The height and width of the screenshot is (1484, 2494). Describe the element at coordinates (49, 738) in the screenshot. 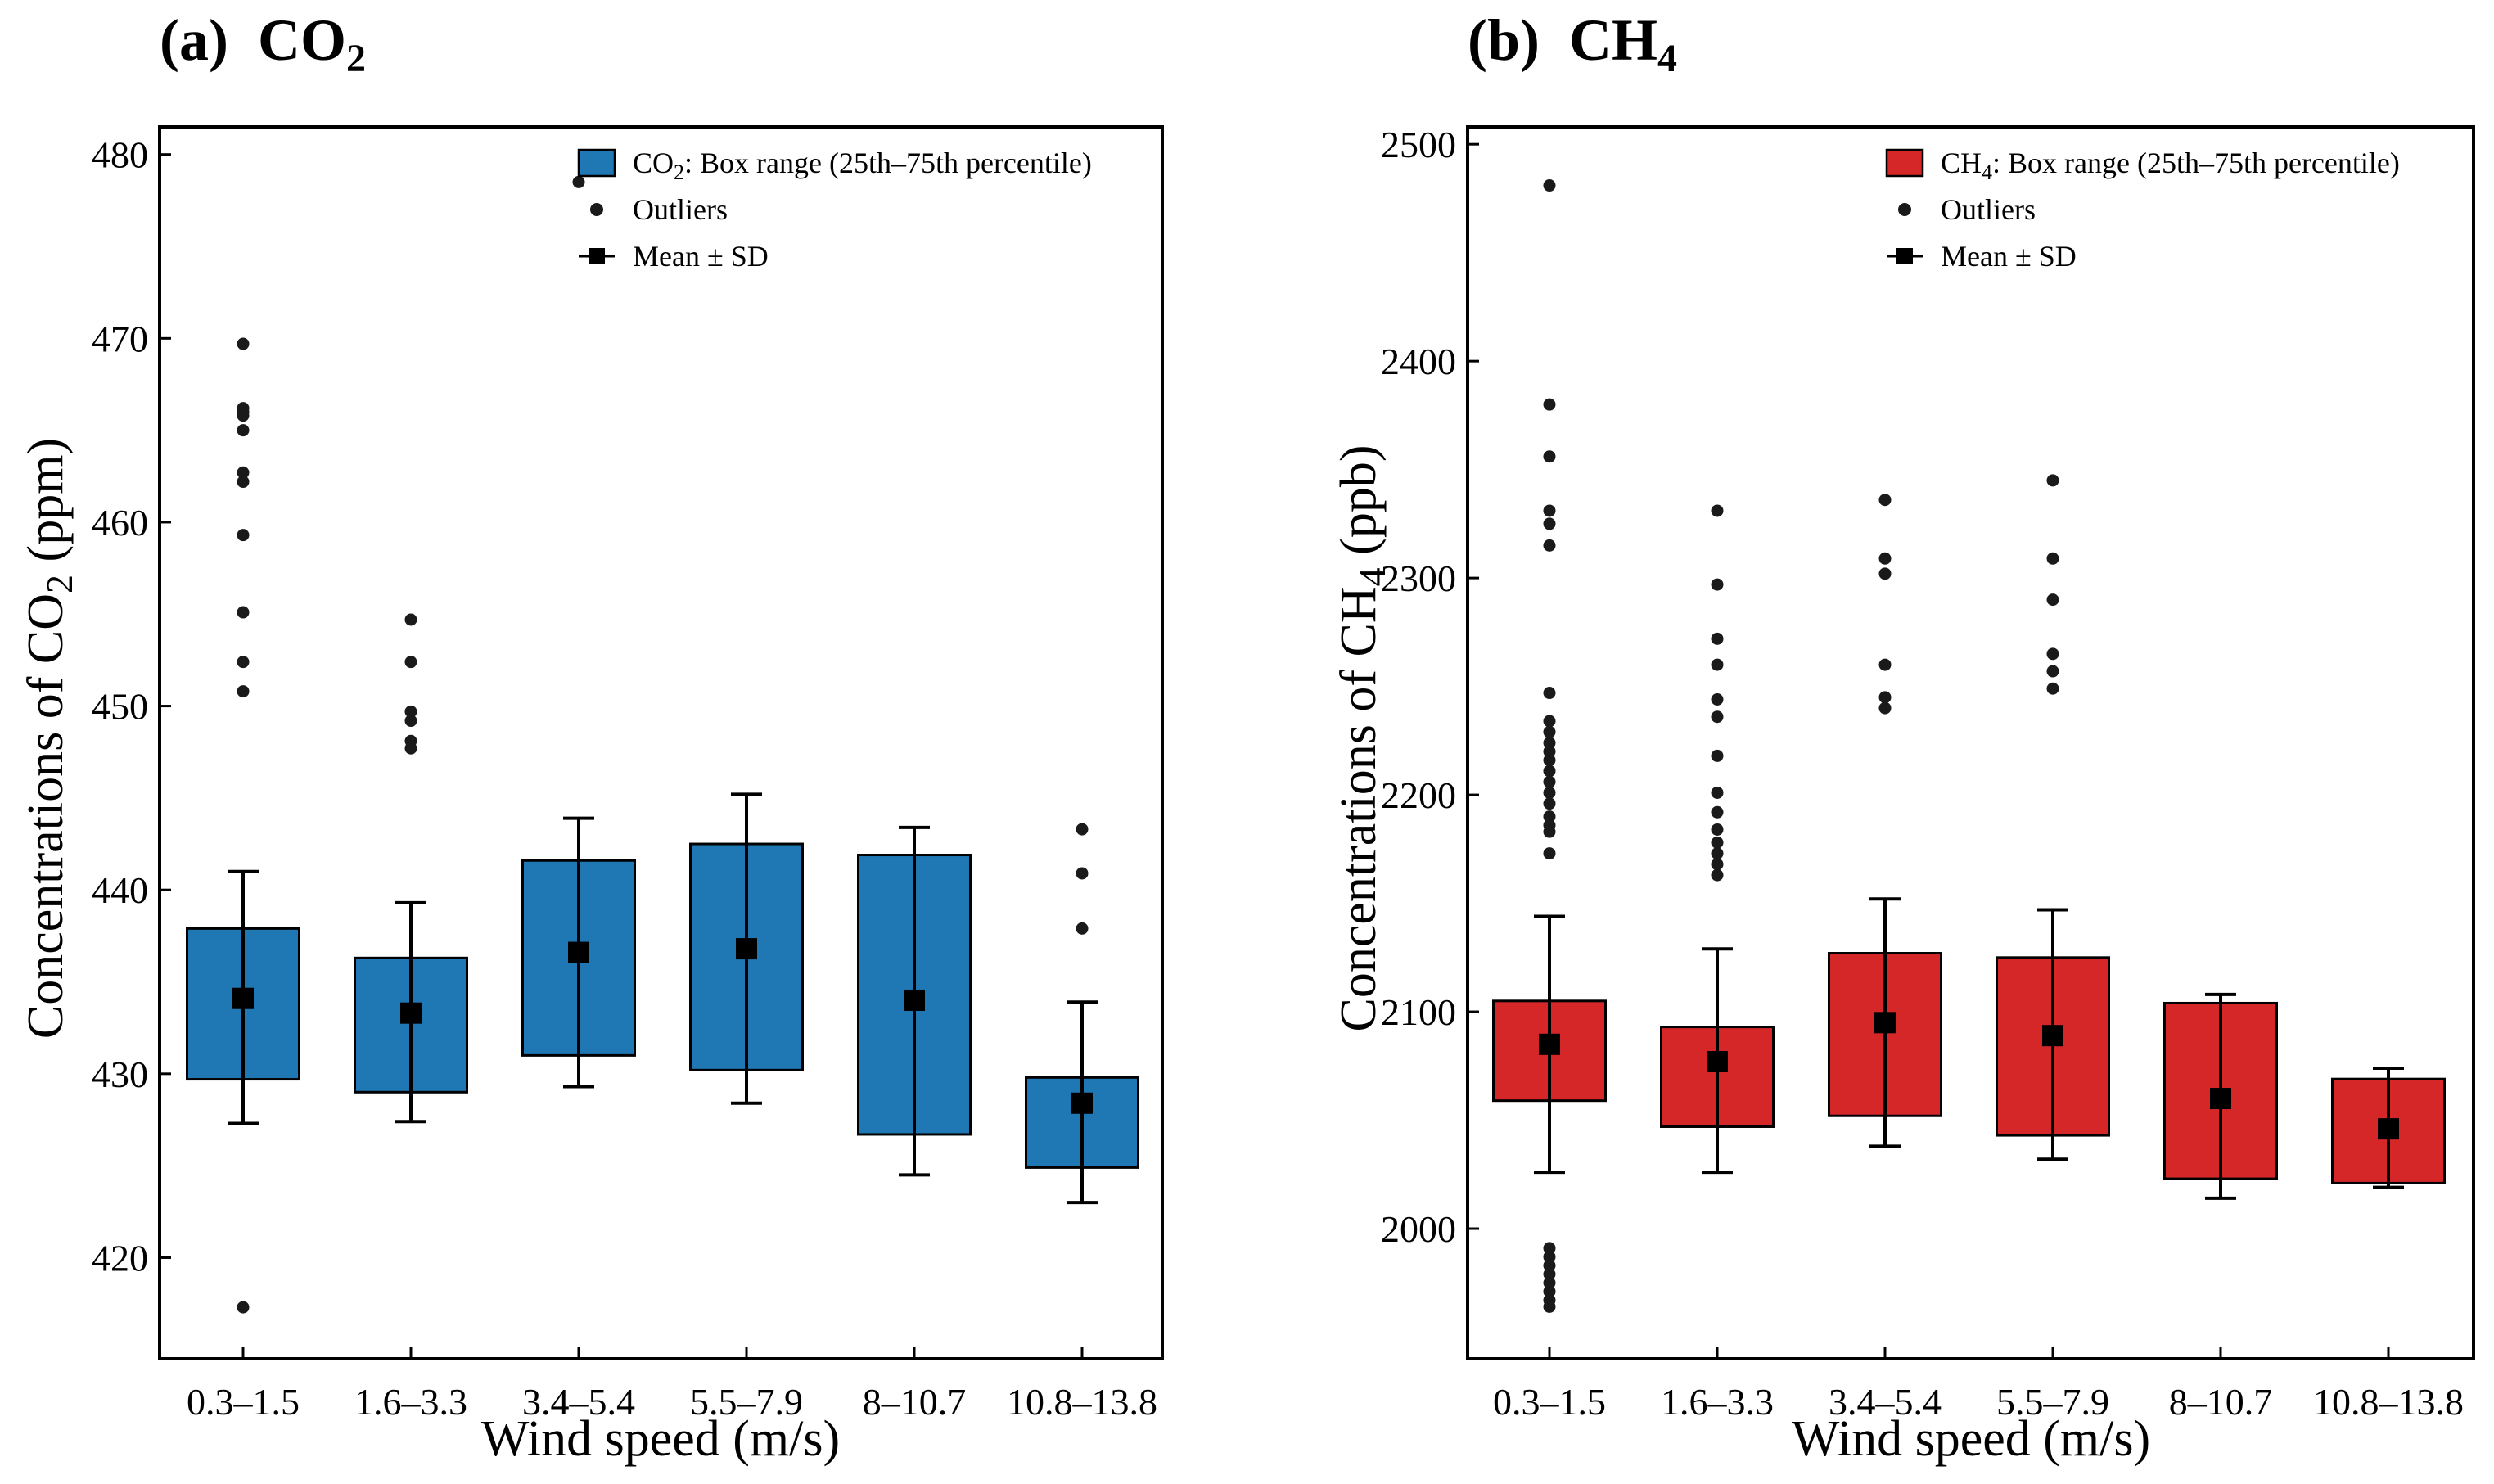

I see `panel-a-y-axis-label: Concentrations of CO2 (ppm)` at that location.